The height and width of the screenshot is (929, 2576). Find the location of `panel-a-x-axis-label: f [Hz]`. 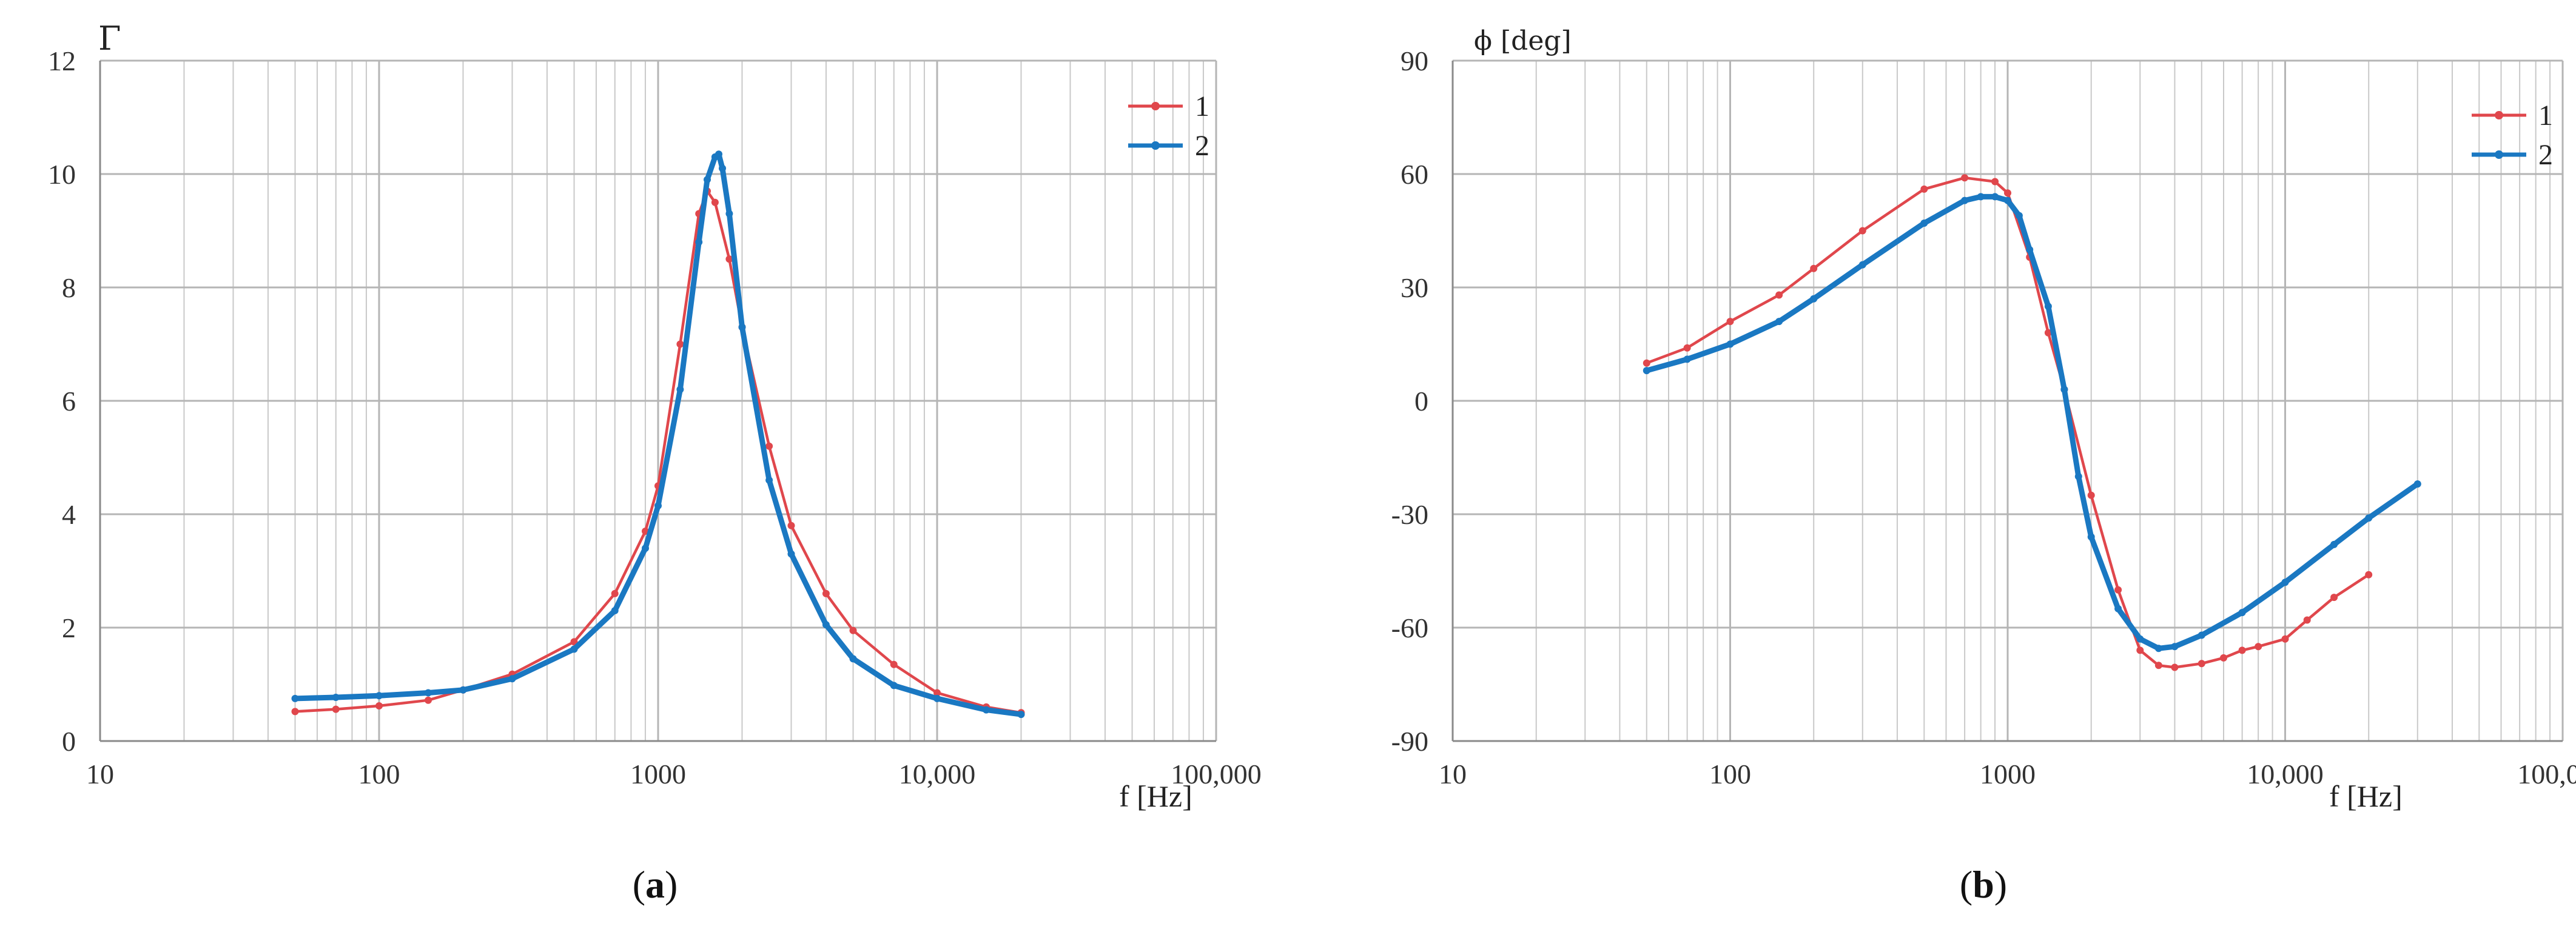

panel-a-x-axis-label: f [Hz] is located at coordinates (1155, 796).